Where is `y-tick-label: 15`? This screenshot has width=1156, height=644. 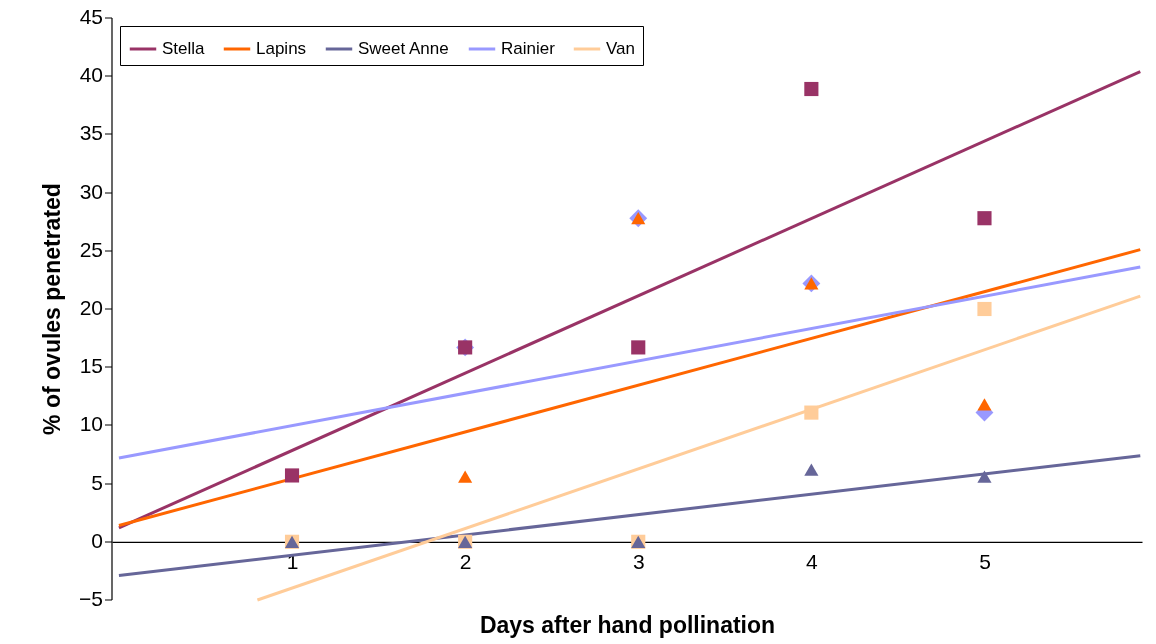
y-tick-label: 15 is located at coordinates (91, 366).